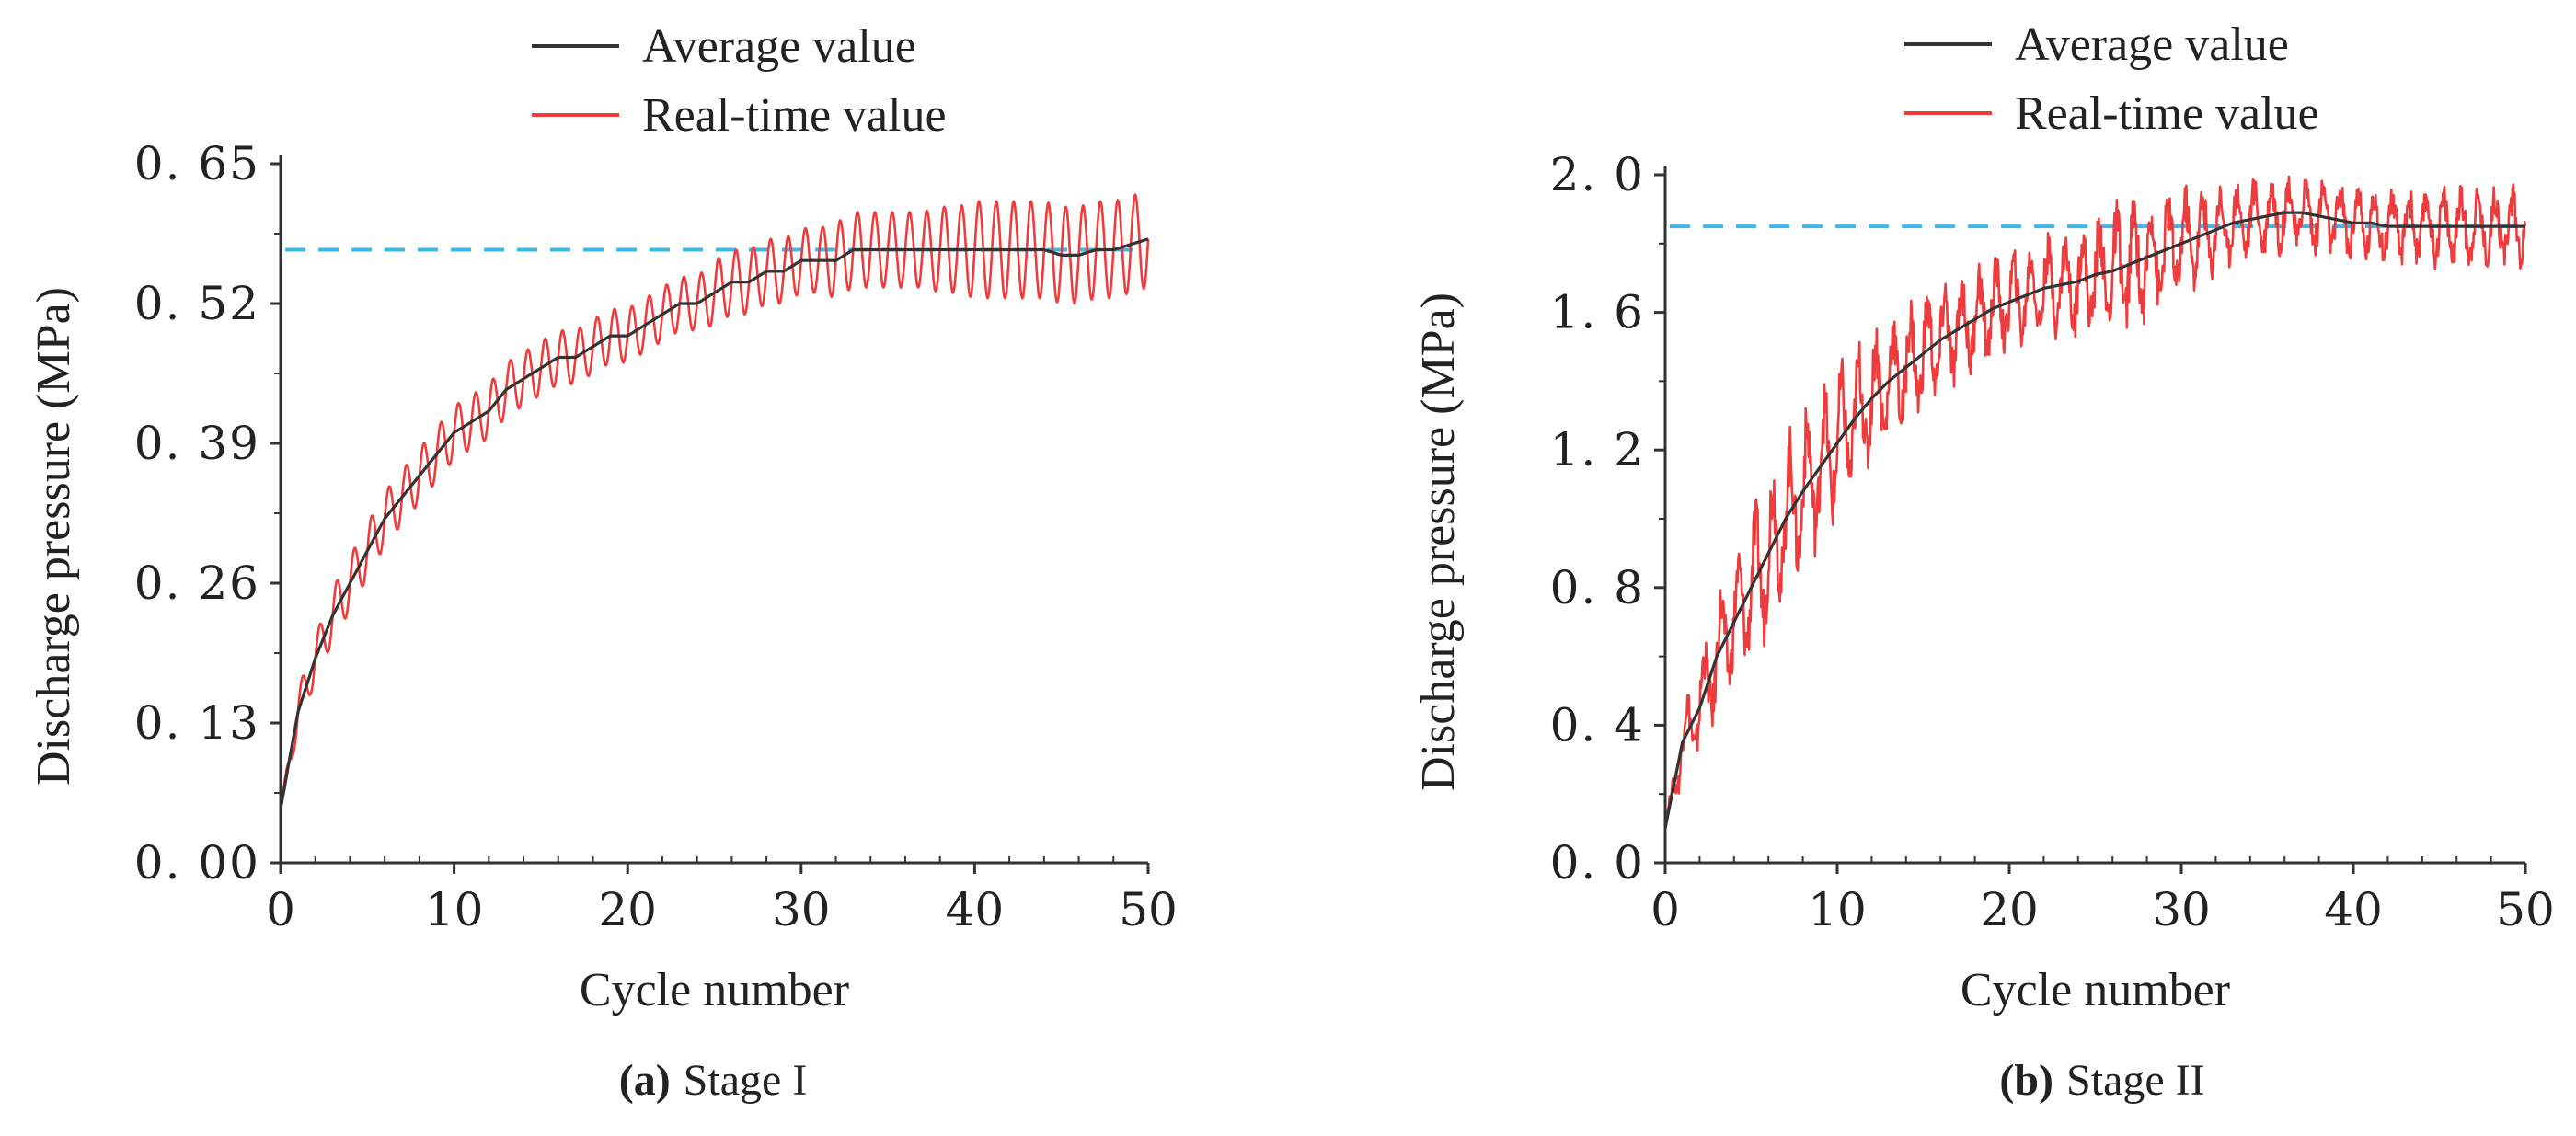 This screenshot has width=2576, height=1136. What do you see at coordinates (2026, 1080) in the screenshot?
I see `caption-label: (b)` at bounding box center [2026, 1080].